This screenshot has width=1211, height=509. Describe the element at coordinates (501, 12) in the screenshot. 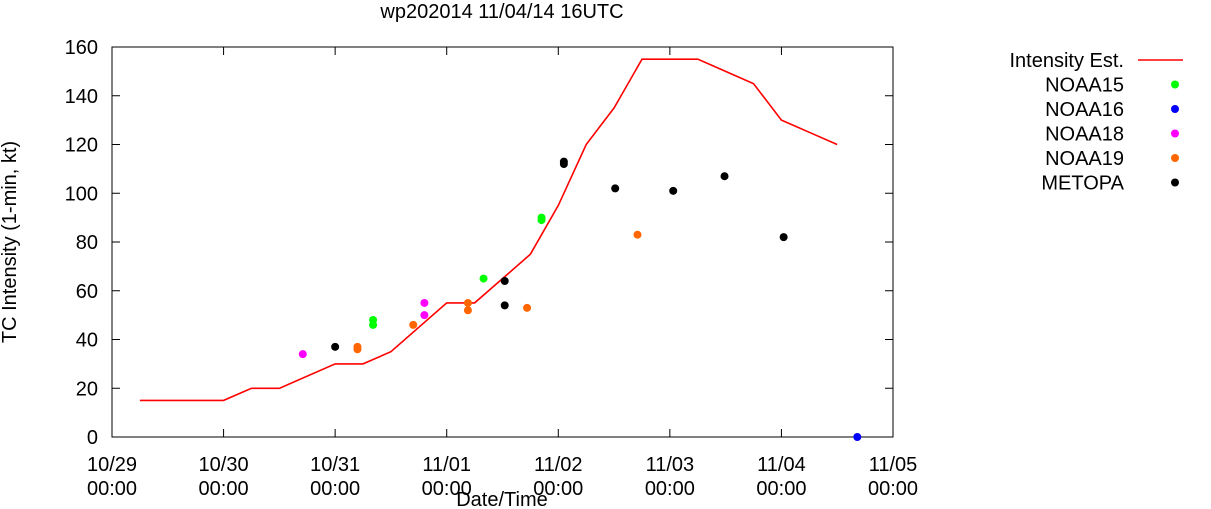

I see `chart-title: wp202014 11/04/14 16UTC` at that location.